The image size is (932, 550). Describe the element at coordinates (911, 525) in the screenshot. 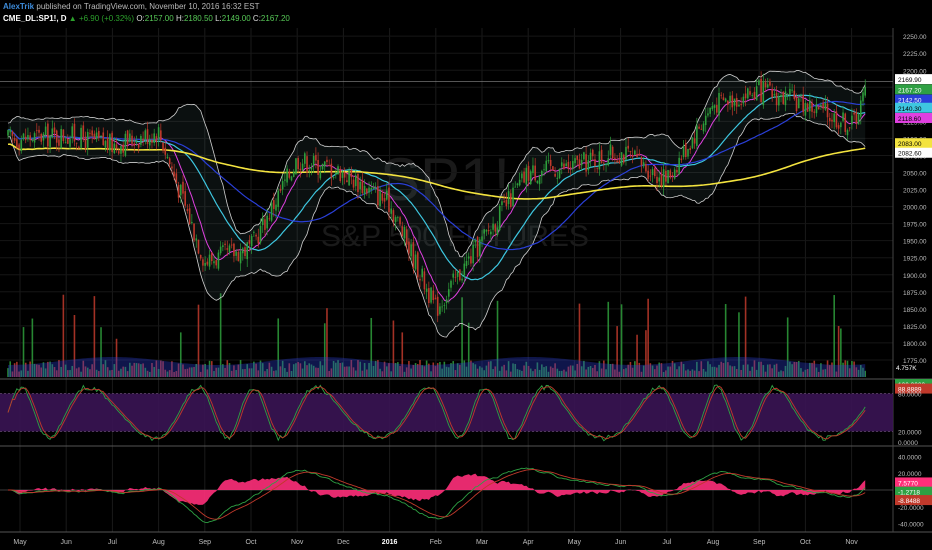

I see `macd-tick-label: -40.0000` at that location.